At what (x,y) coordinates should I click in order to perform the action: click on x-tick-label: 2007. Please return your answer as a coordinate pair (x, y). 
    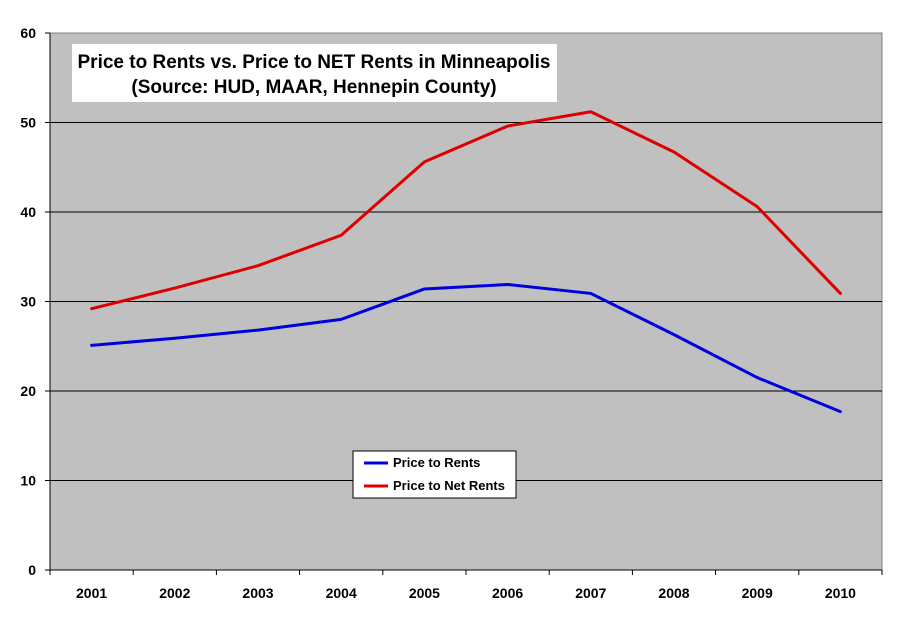
    Looking at the image, I should click on (590, 593).